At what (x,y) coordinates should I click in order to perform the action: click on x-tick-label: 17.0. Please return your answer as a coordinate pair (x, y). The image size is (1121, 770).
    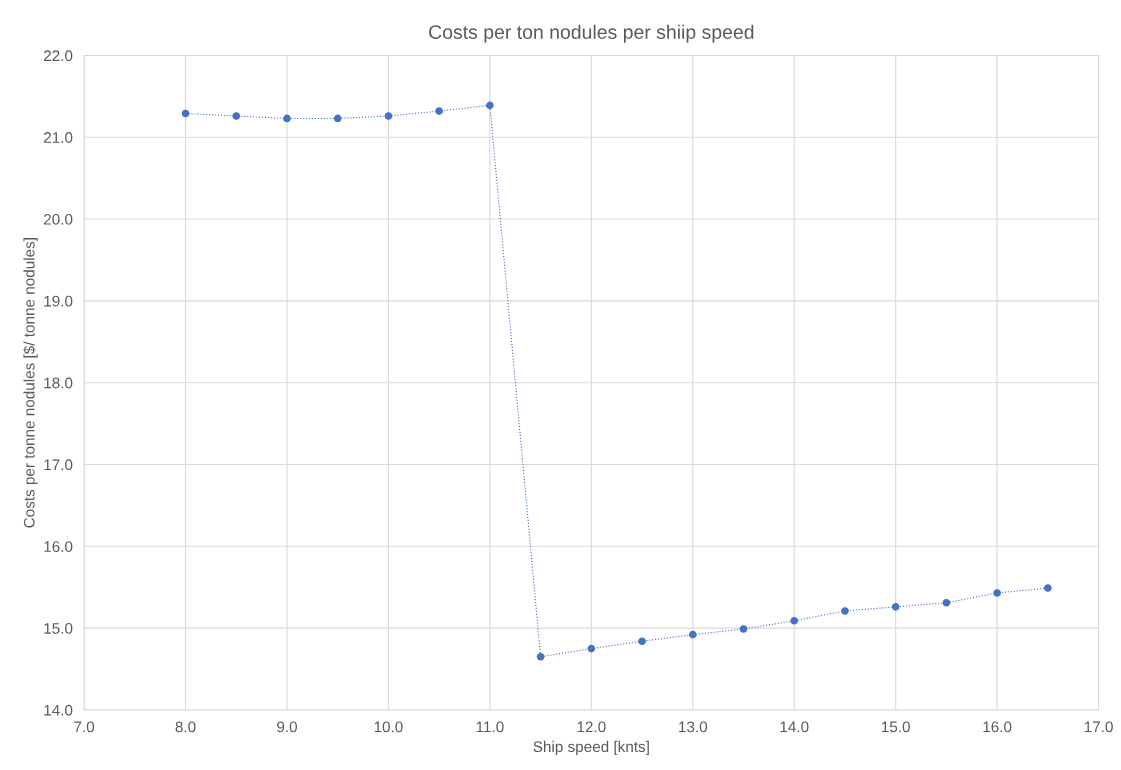
    Looking at the image, I should click on (1098, 727).